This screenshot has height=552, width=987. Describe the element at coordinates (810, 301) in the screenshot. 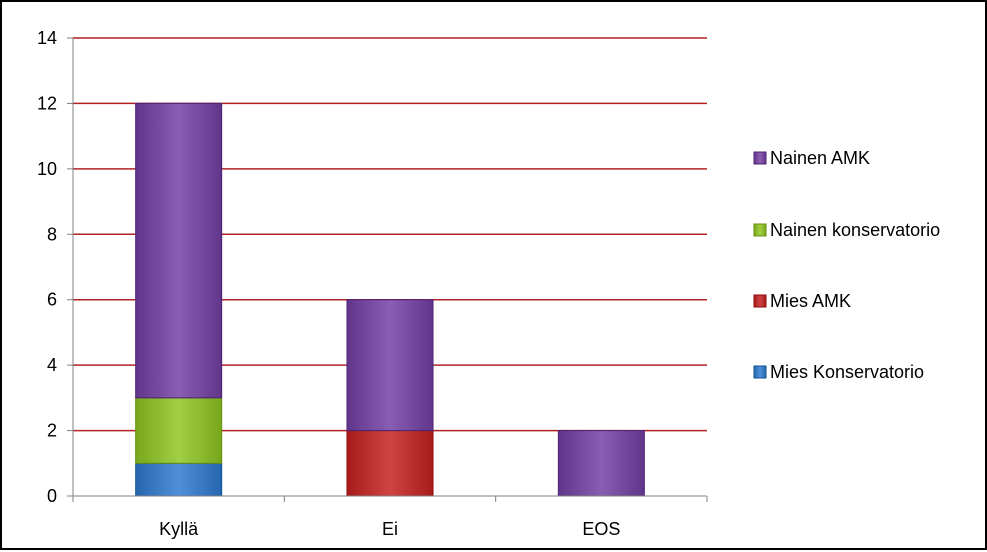

I see `legend-label: Mies AMK` at that location.